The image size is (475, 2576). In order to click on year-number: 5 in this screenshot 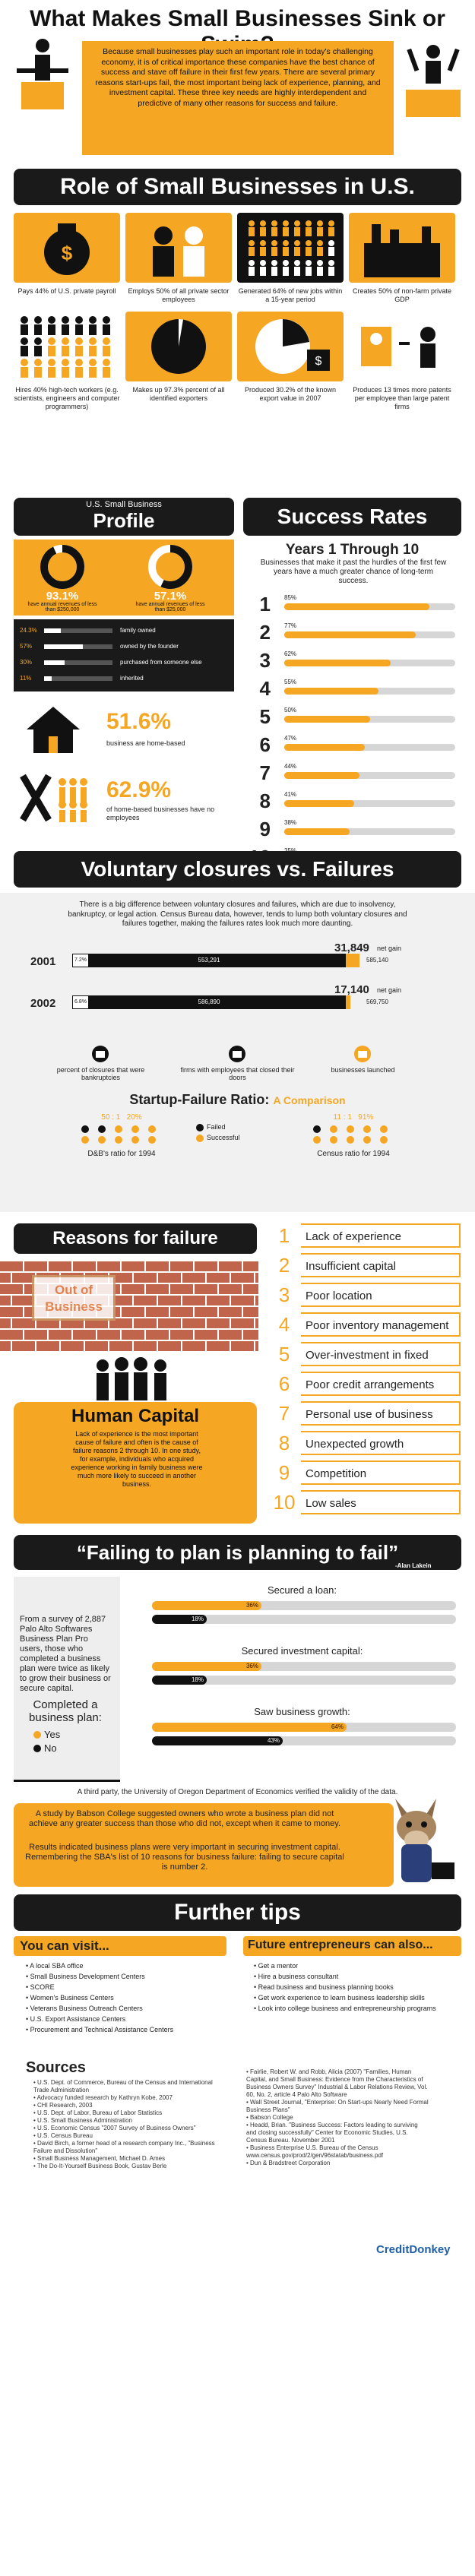, I will do `click(265, 716)`.